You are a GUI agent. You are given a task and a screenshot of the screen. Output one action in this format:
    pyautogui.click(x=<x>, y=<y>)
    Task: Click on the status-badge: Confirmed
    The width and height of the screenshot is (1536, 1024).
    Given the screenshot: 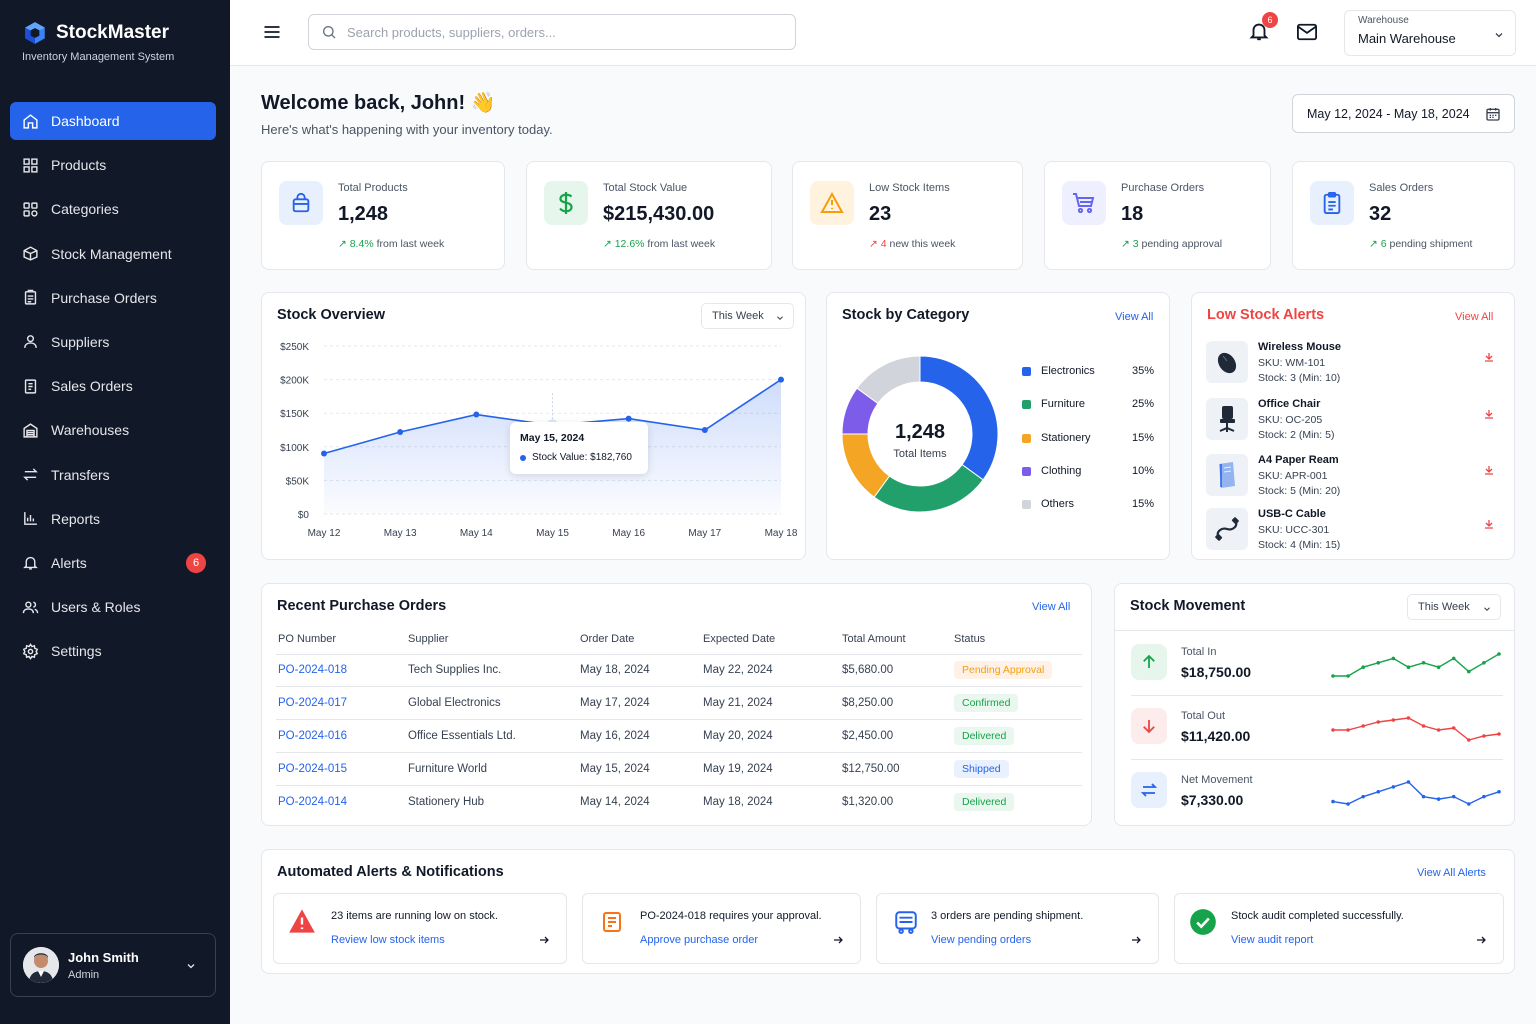 What is the action you would take?
    pyautogui.click(x=986, y=703)
    